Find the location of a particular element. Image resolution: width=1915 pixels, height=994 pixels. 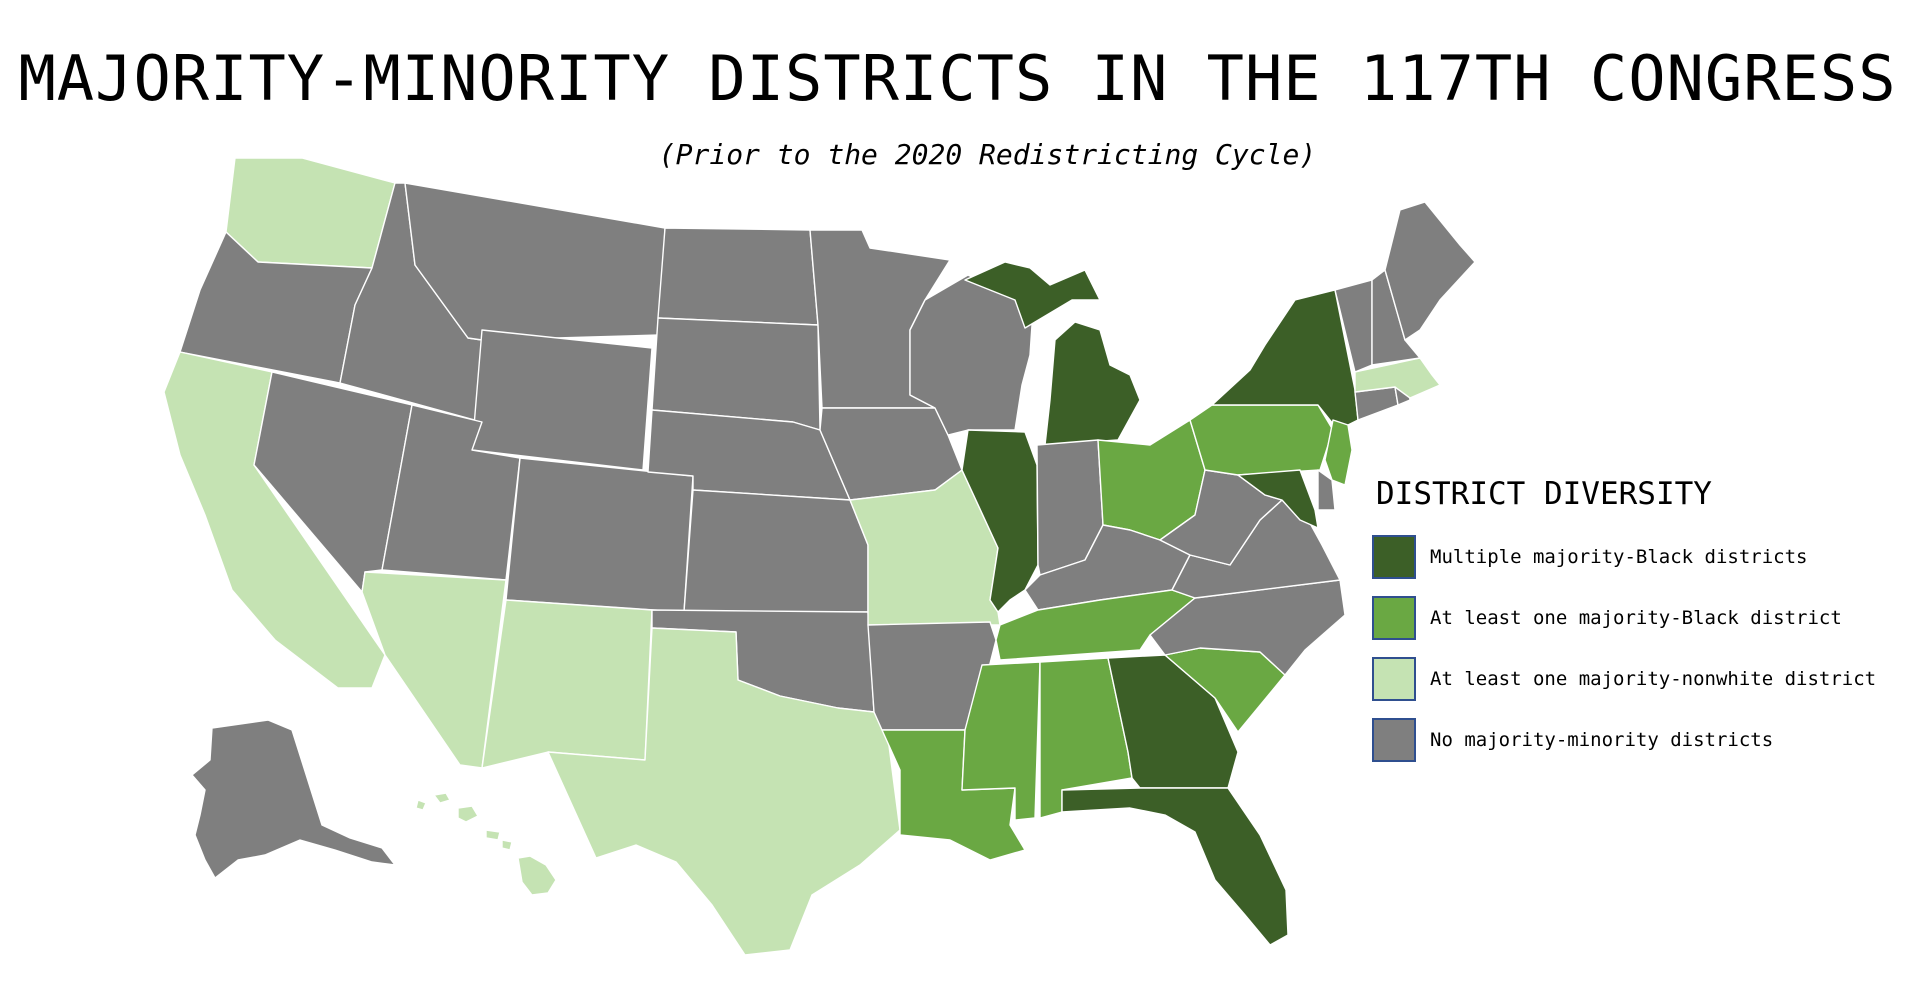

state-pennsylvania is located at coordinates (1261, 440).